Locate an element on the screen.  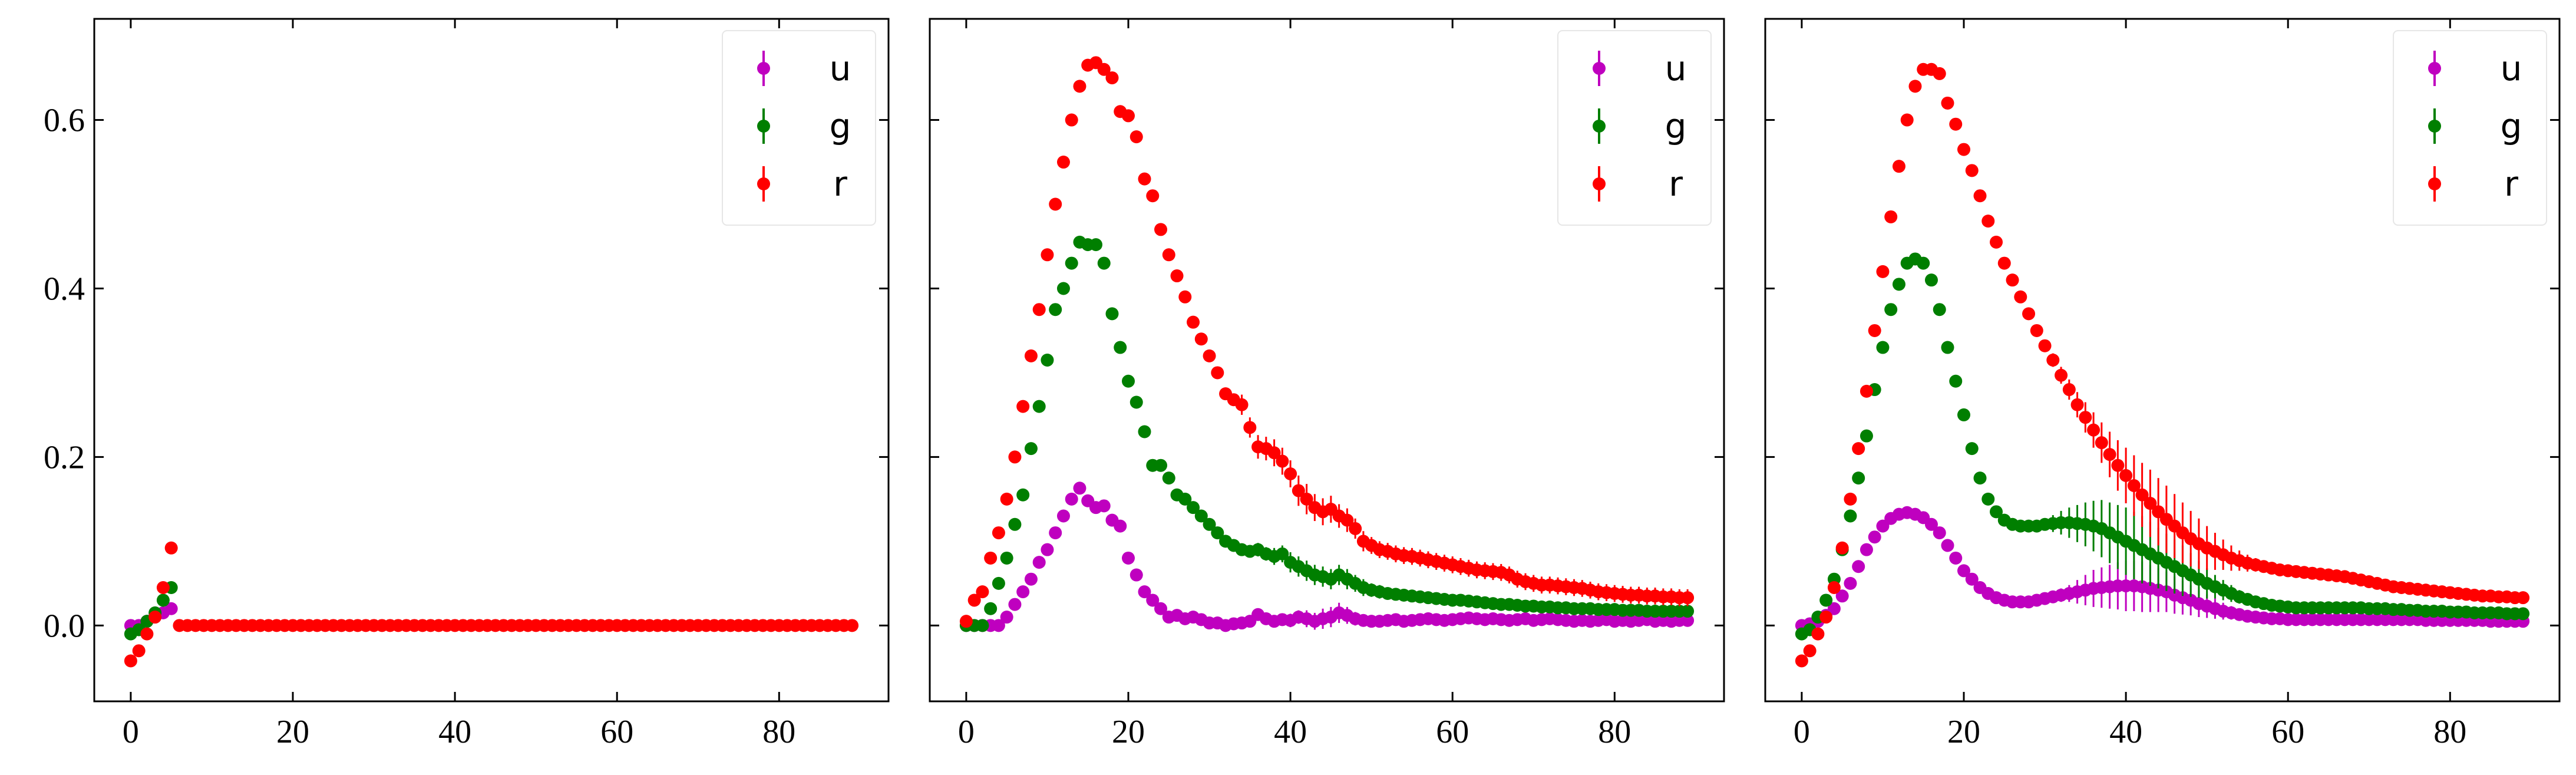
series-g is located at coordinates (2162, 447).